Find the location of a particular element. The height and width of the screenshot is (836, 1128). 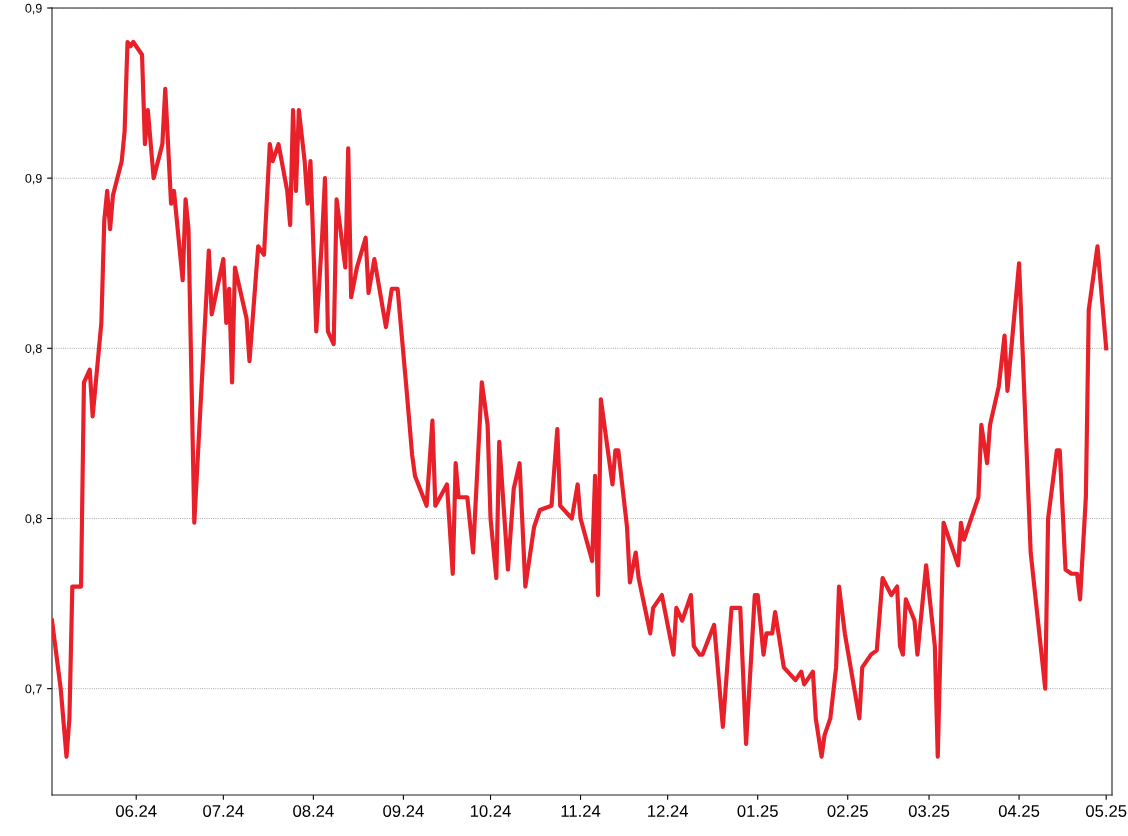

x-tick-label: 03.25 is located at coordinates (929, 811).